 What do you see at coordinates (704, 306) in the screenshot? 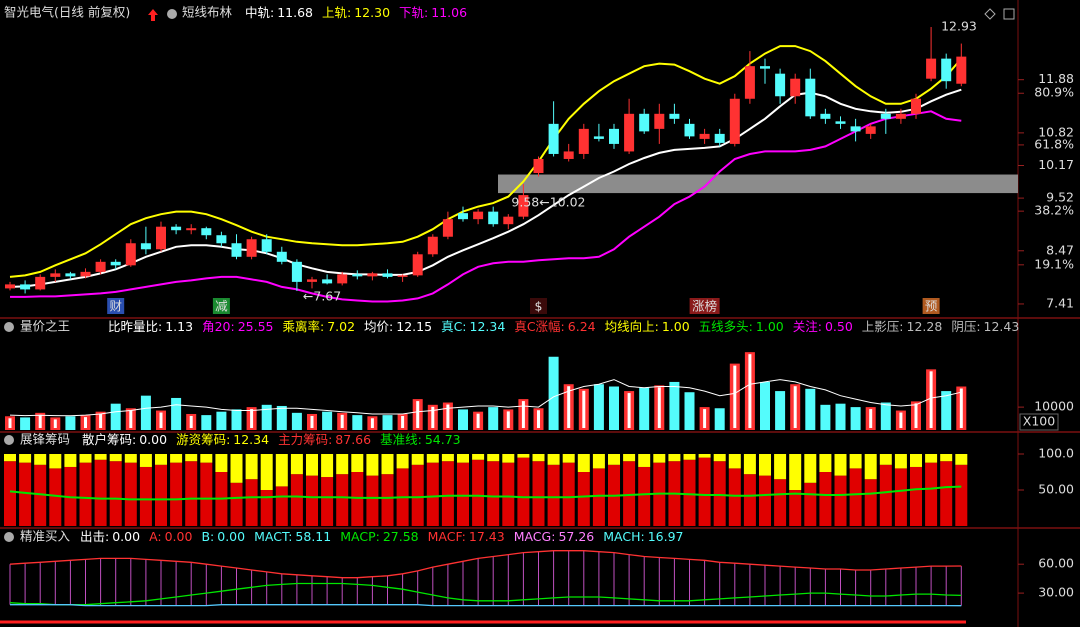
I see `event-label: 涨榜` at bounding box center [704, 306].